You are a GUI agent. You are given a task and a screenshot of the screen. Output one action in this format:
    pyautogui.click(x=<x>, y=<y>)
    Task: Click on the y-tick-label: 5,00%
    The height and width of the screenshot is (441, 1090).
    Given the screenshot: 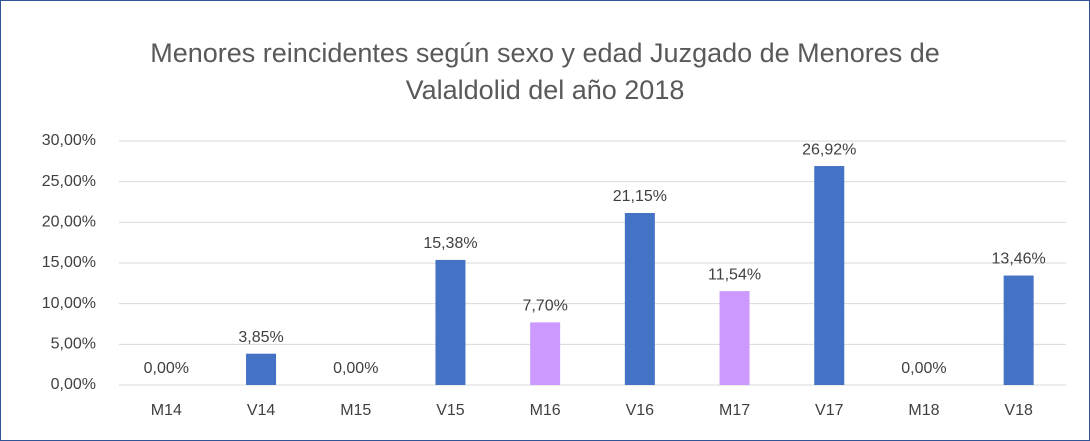 What is the action you would take?
    pyautogui.click(x=73, y=344)
    